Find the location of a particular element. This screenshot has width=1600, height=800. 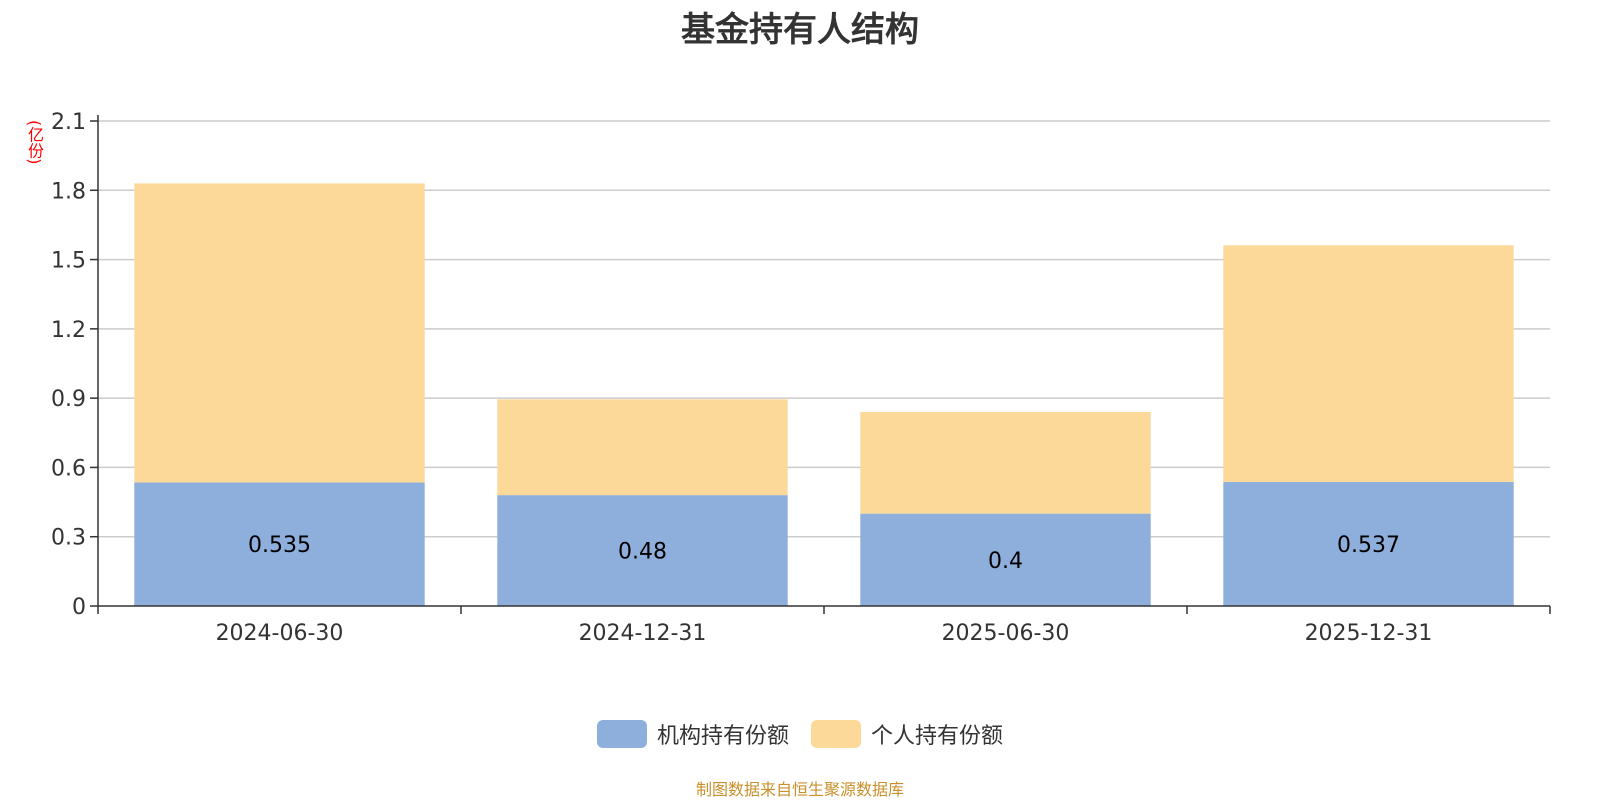

data-label: 0.537 is located at coordinates (1368, 545).